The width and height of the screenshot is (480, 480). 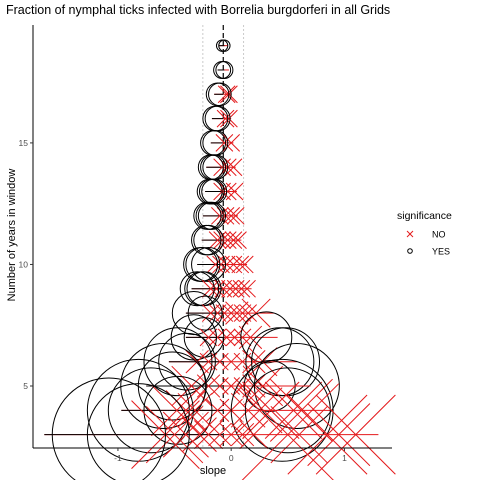 What do you see at coordinates (344, 458) in the screenshot?
I see `x-tick-label: 1` at bounding box center [344, 458].